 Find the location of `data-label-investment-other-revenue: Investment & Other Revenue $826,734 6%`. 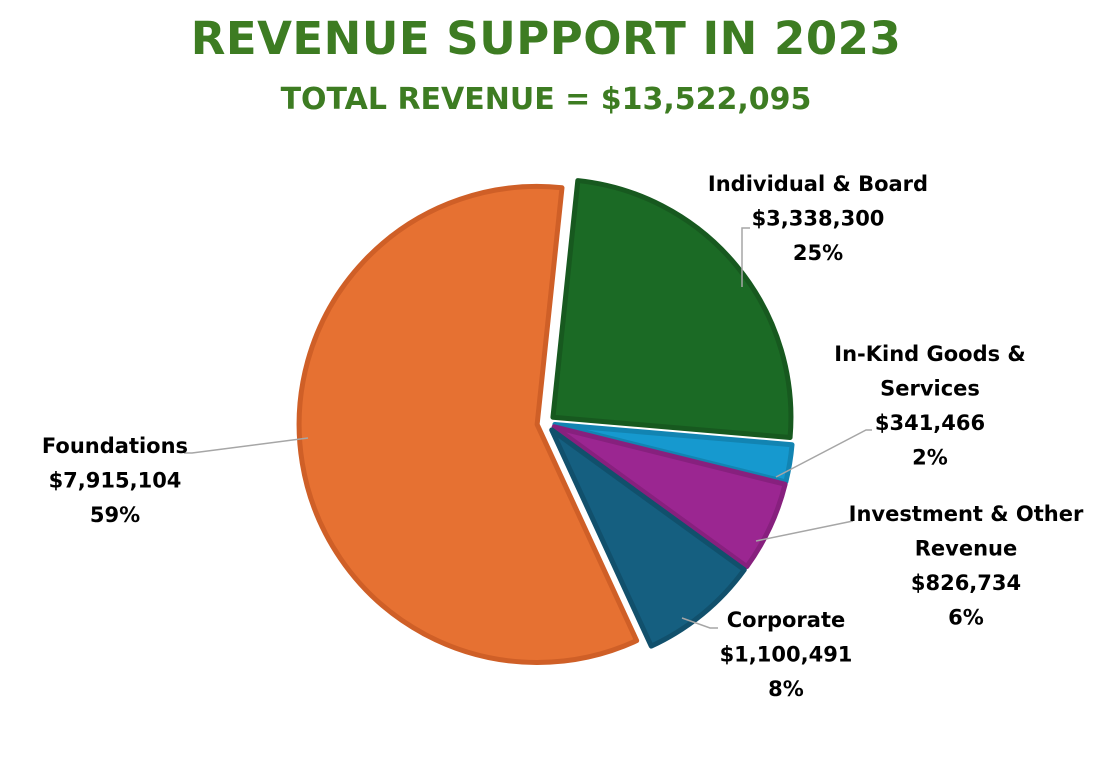

data-label-investment-other-revenue: Investment & Other Revenue $826,734 6% is located at coordinates (966, 566).